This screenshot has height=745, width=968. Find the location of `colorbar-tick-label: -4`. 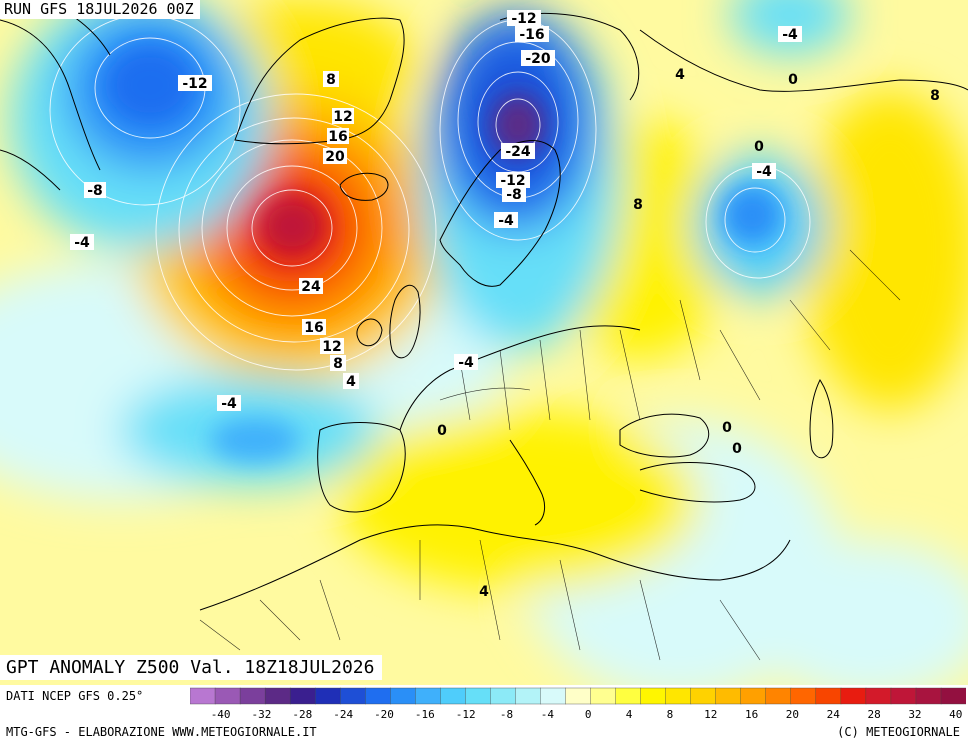

colorbar-tick-label: -4 is located at coordinates (548, 714).